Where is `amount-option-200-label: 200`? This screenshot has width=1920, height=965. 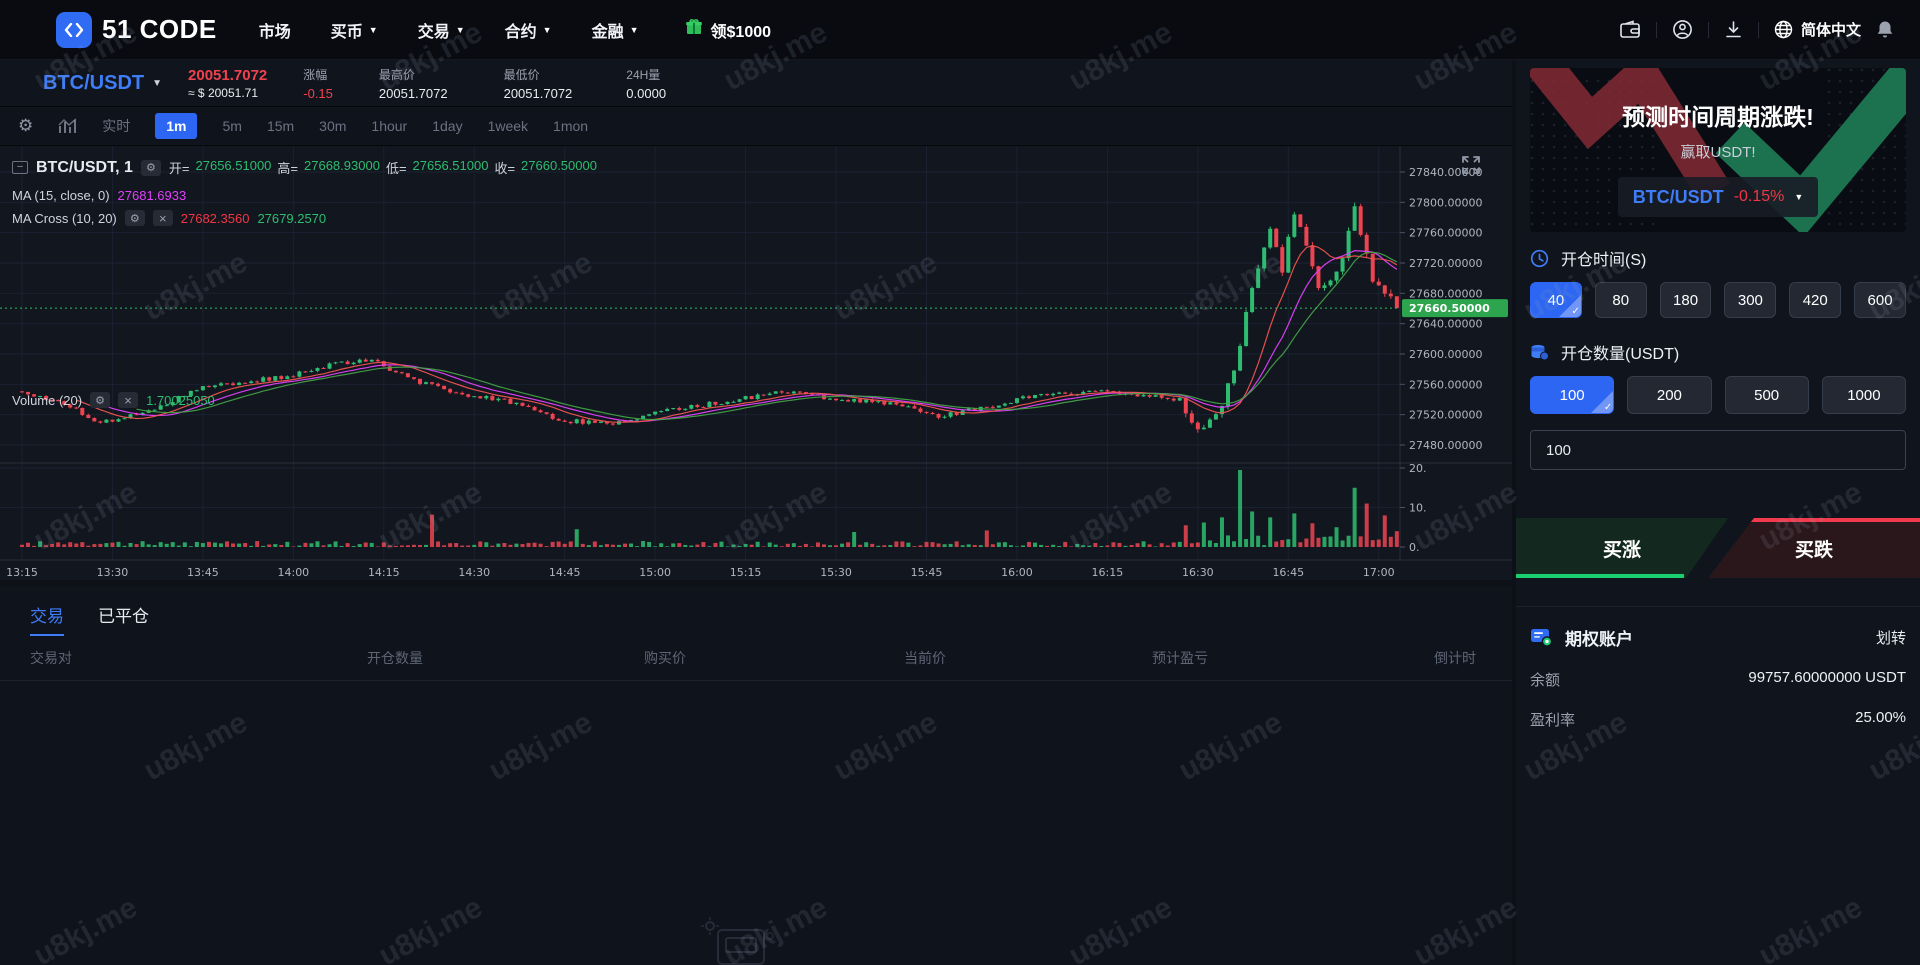 amount-option-200-label: 200 is located at coordinates (1669, 395).